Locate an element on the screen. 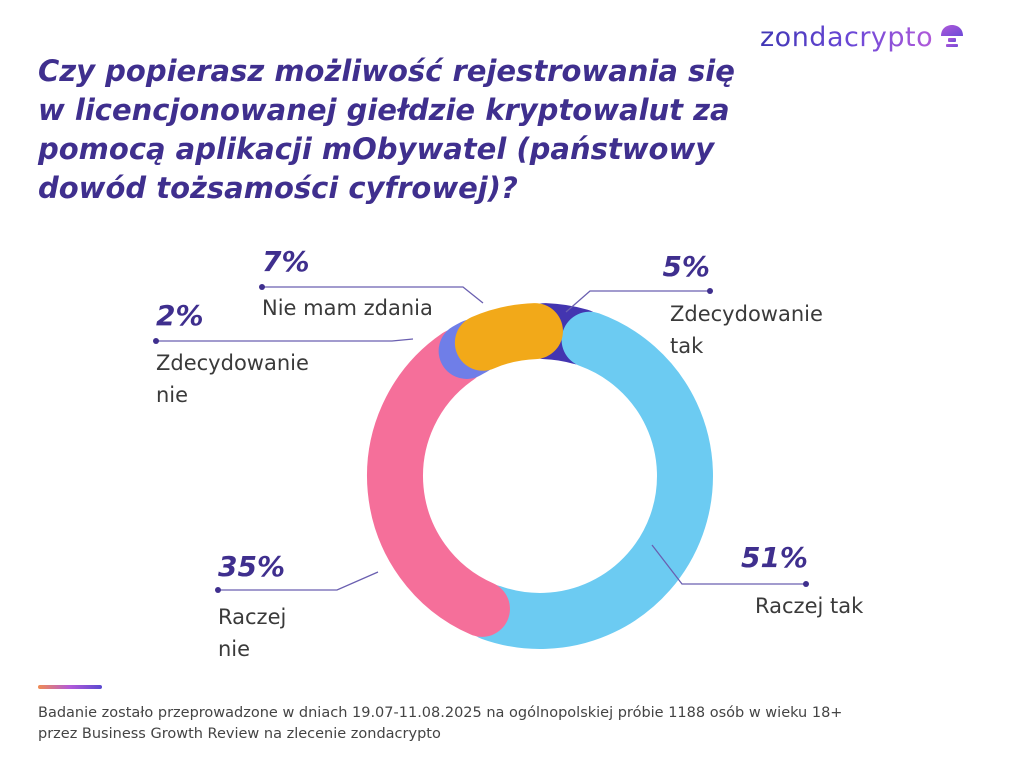 Image resolution: width=1024 pixels, height=777 pixels. callout-label-4: Nie mam zdania is located at coordinates (347, 308).